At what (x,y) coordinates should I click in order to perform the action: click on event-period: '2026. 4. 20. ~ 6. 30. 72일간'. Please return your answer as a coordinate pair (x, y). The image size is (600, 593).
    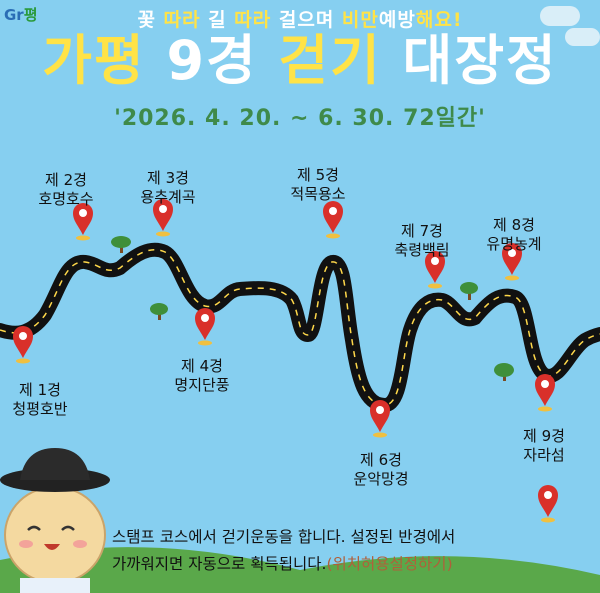
    Looking at the image, I should click on (300, 118).